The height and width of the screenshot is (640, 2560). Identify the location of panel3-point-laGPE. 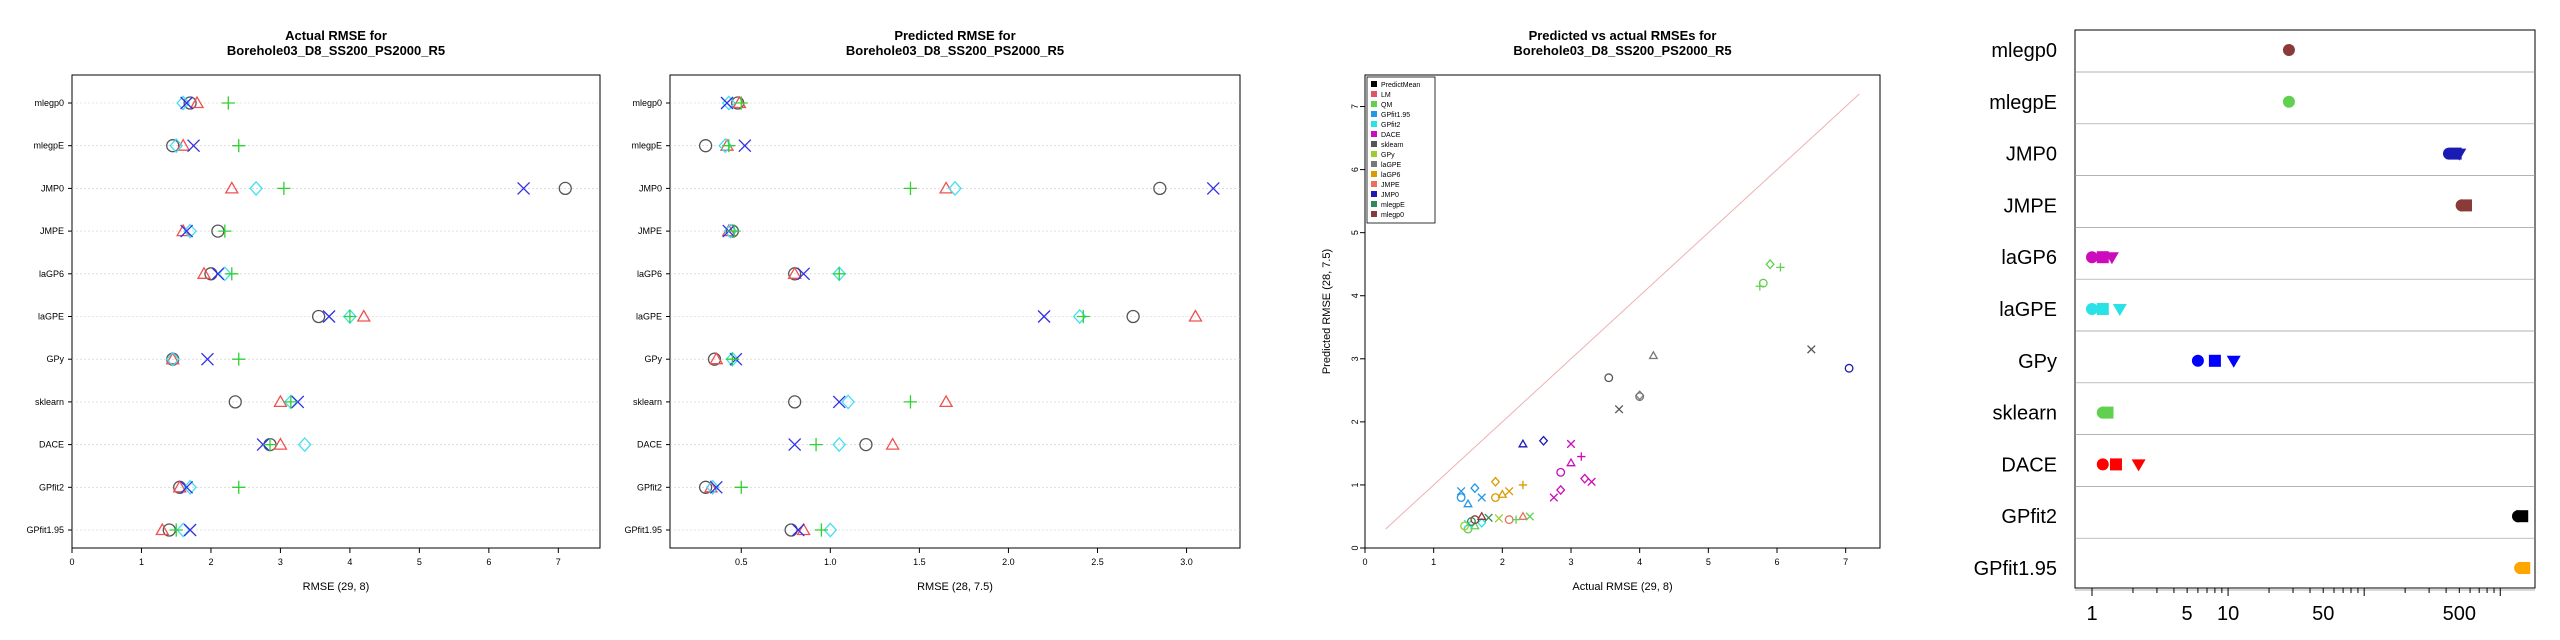
(1653, 355).